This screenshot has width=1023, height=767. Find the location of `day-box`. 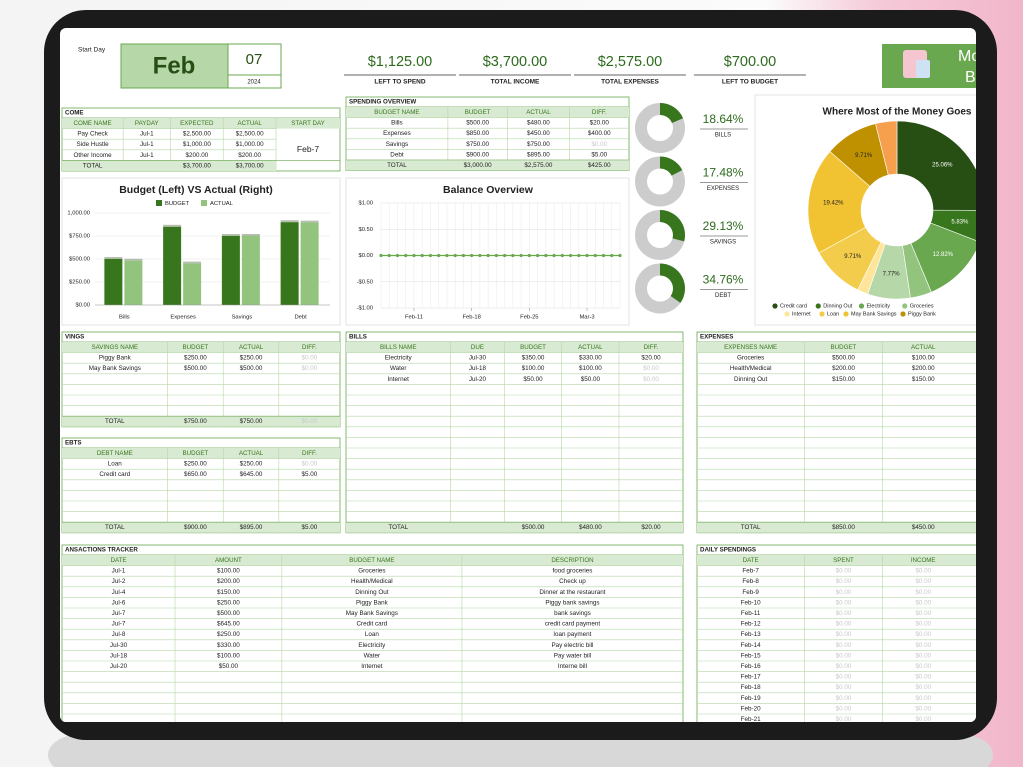

day-box is located at coordinates (254, 66).